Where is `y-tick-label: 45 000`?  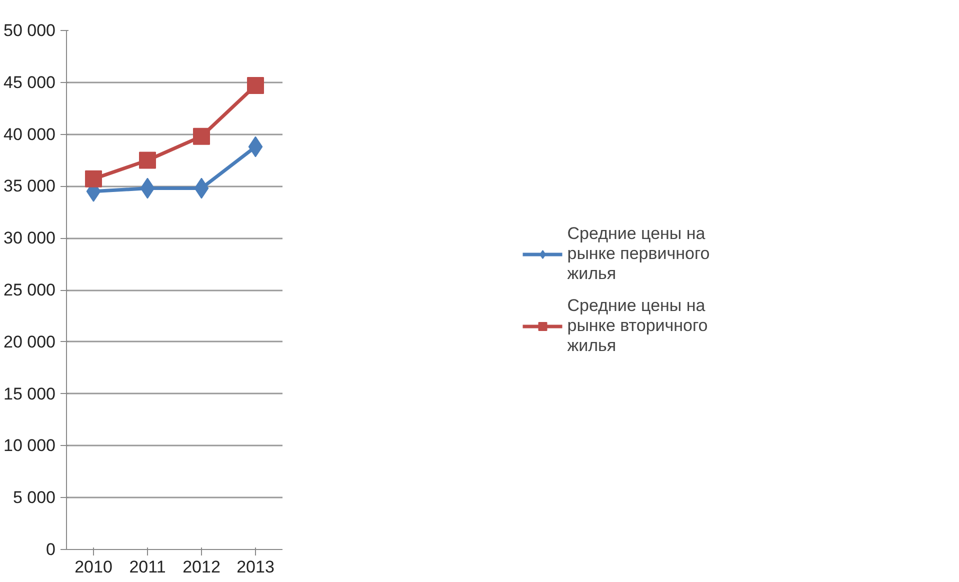
y-tick-label: 45 000 is located at coordinates (30, 82).